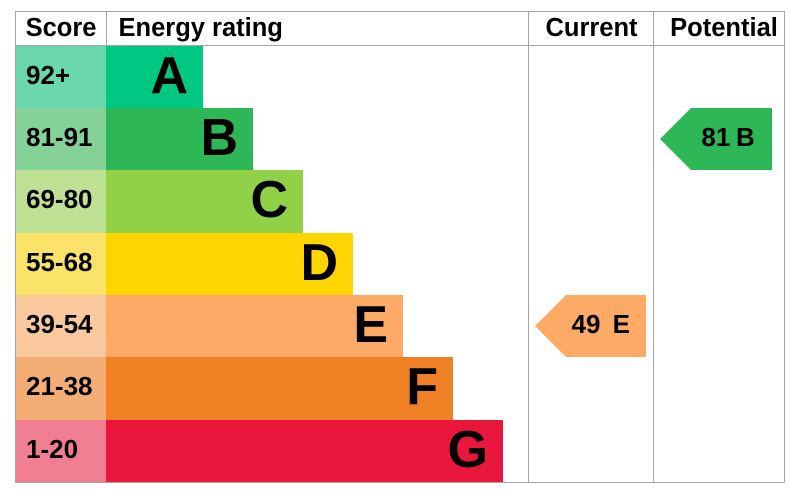 This screenshot has height=489, width=790. What do you see at coordinates (745, 137) in the screenshot?
I see `svg-text: B` at bounding box center [745, 137].